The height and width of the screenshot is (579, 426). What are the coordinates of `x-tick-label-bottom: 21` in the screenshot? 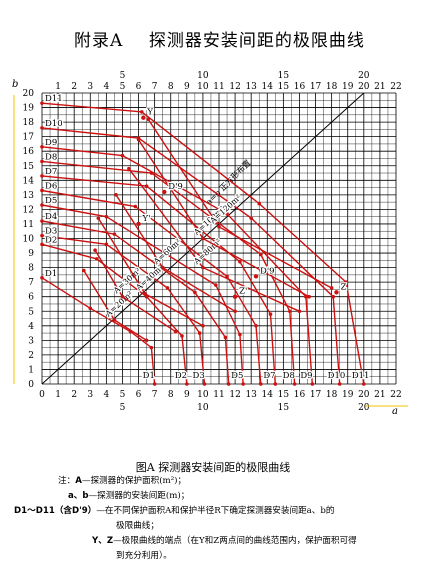 It's located at (379, 395).